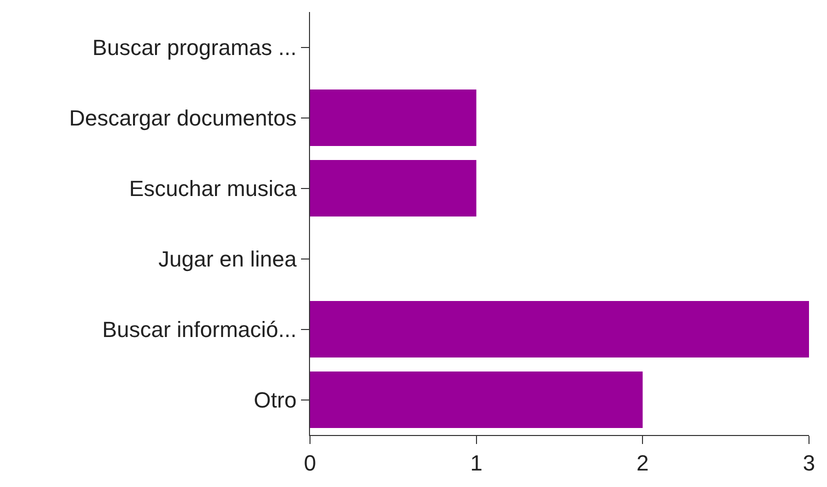  Describe the element at coordinates (213, 188) in the screenshot. I see `y-tick-label: Escuchar musica` at that location.